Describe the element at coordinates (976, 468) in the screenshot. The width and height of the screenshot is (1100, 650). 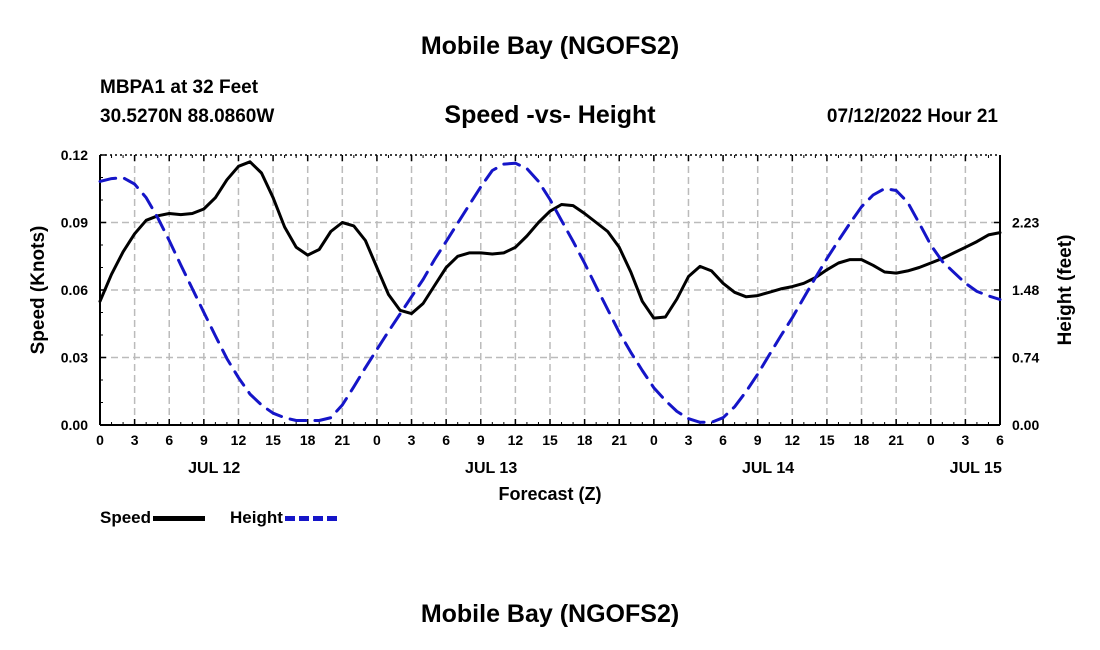
I see `x-date-label: JUL 15` at that location.